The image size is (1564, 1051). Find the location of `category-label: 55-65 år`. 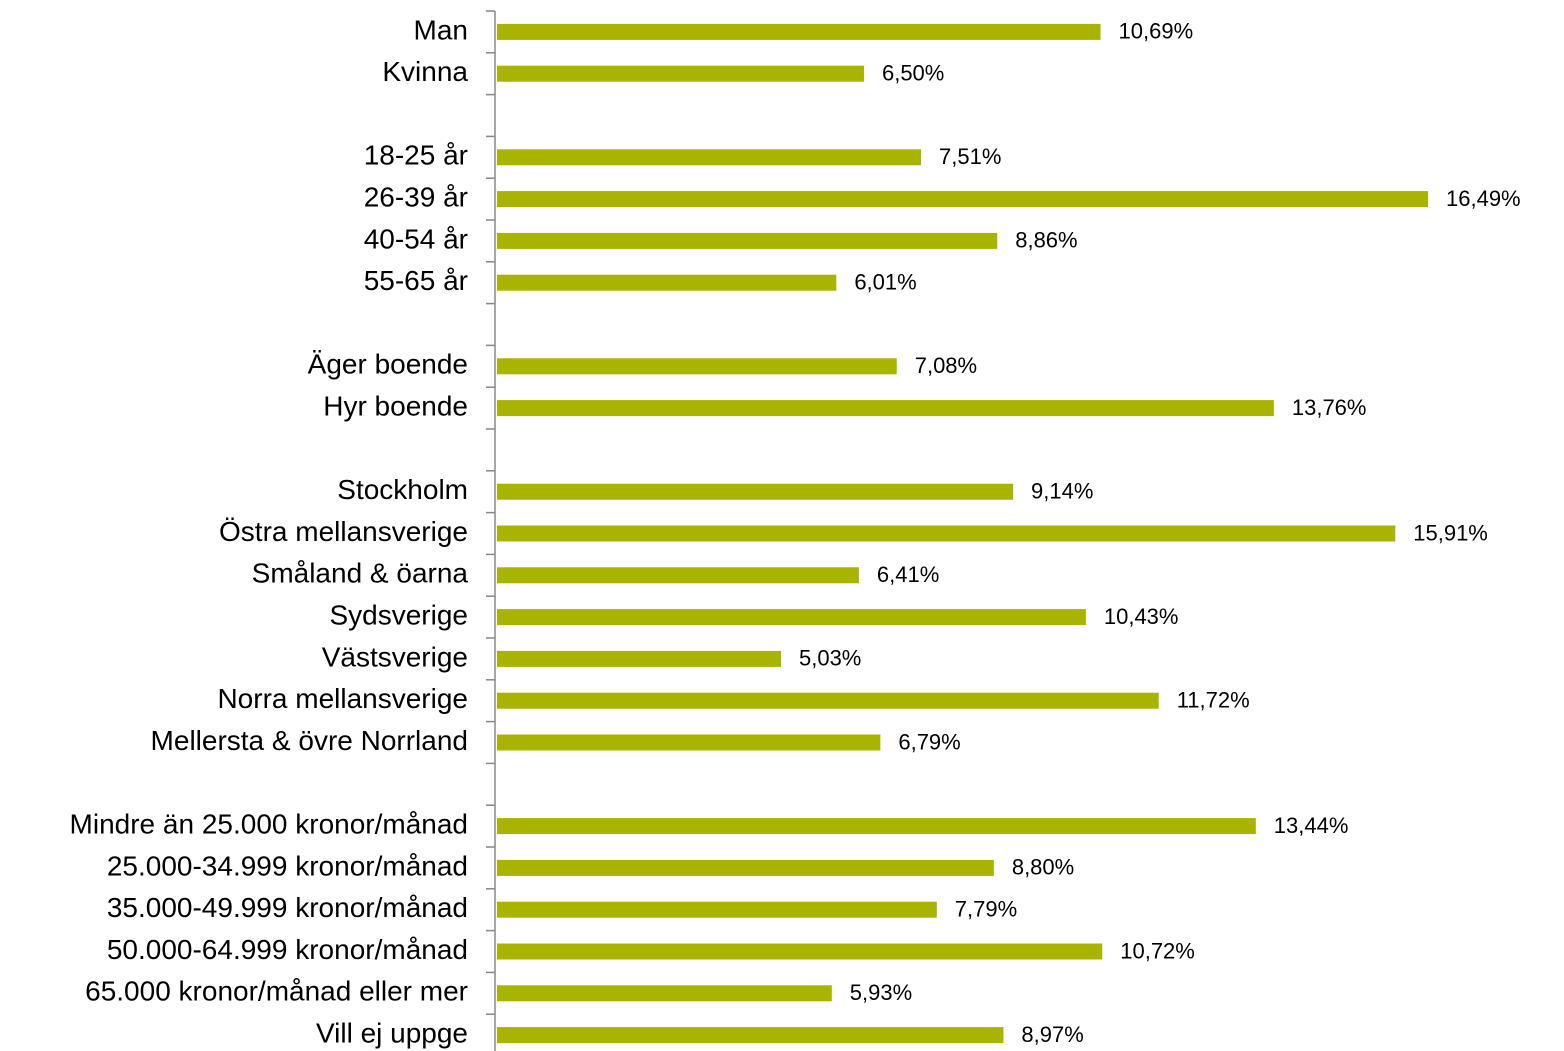

category-label: 55-65 år is located at coordinates (416, 280).